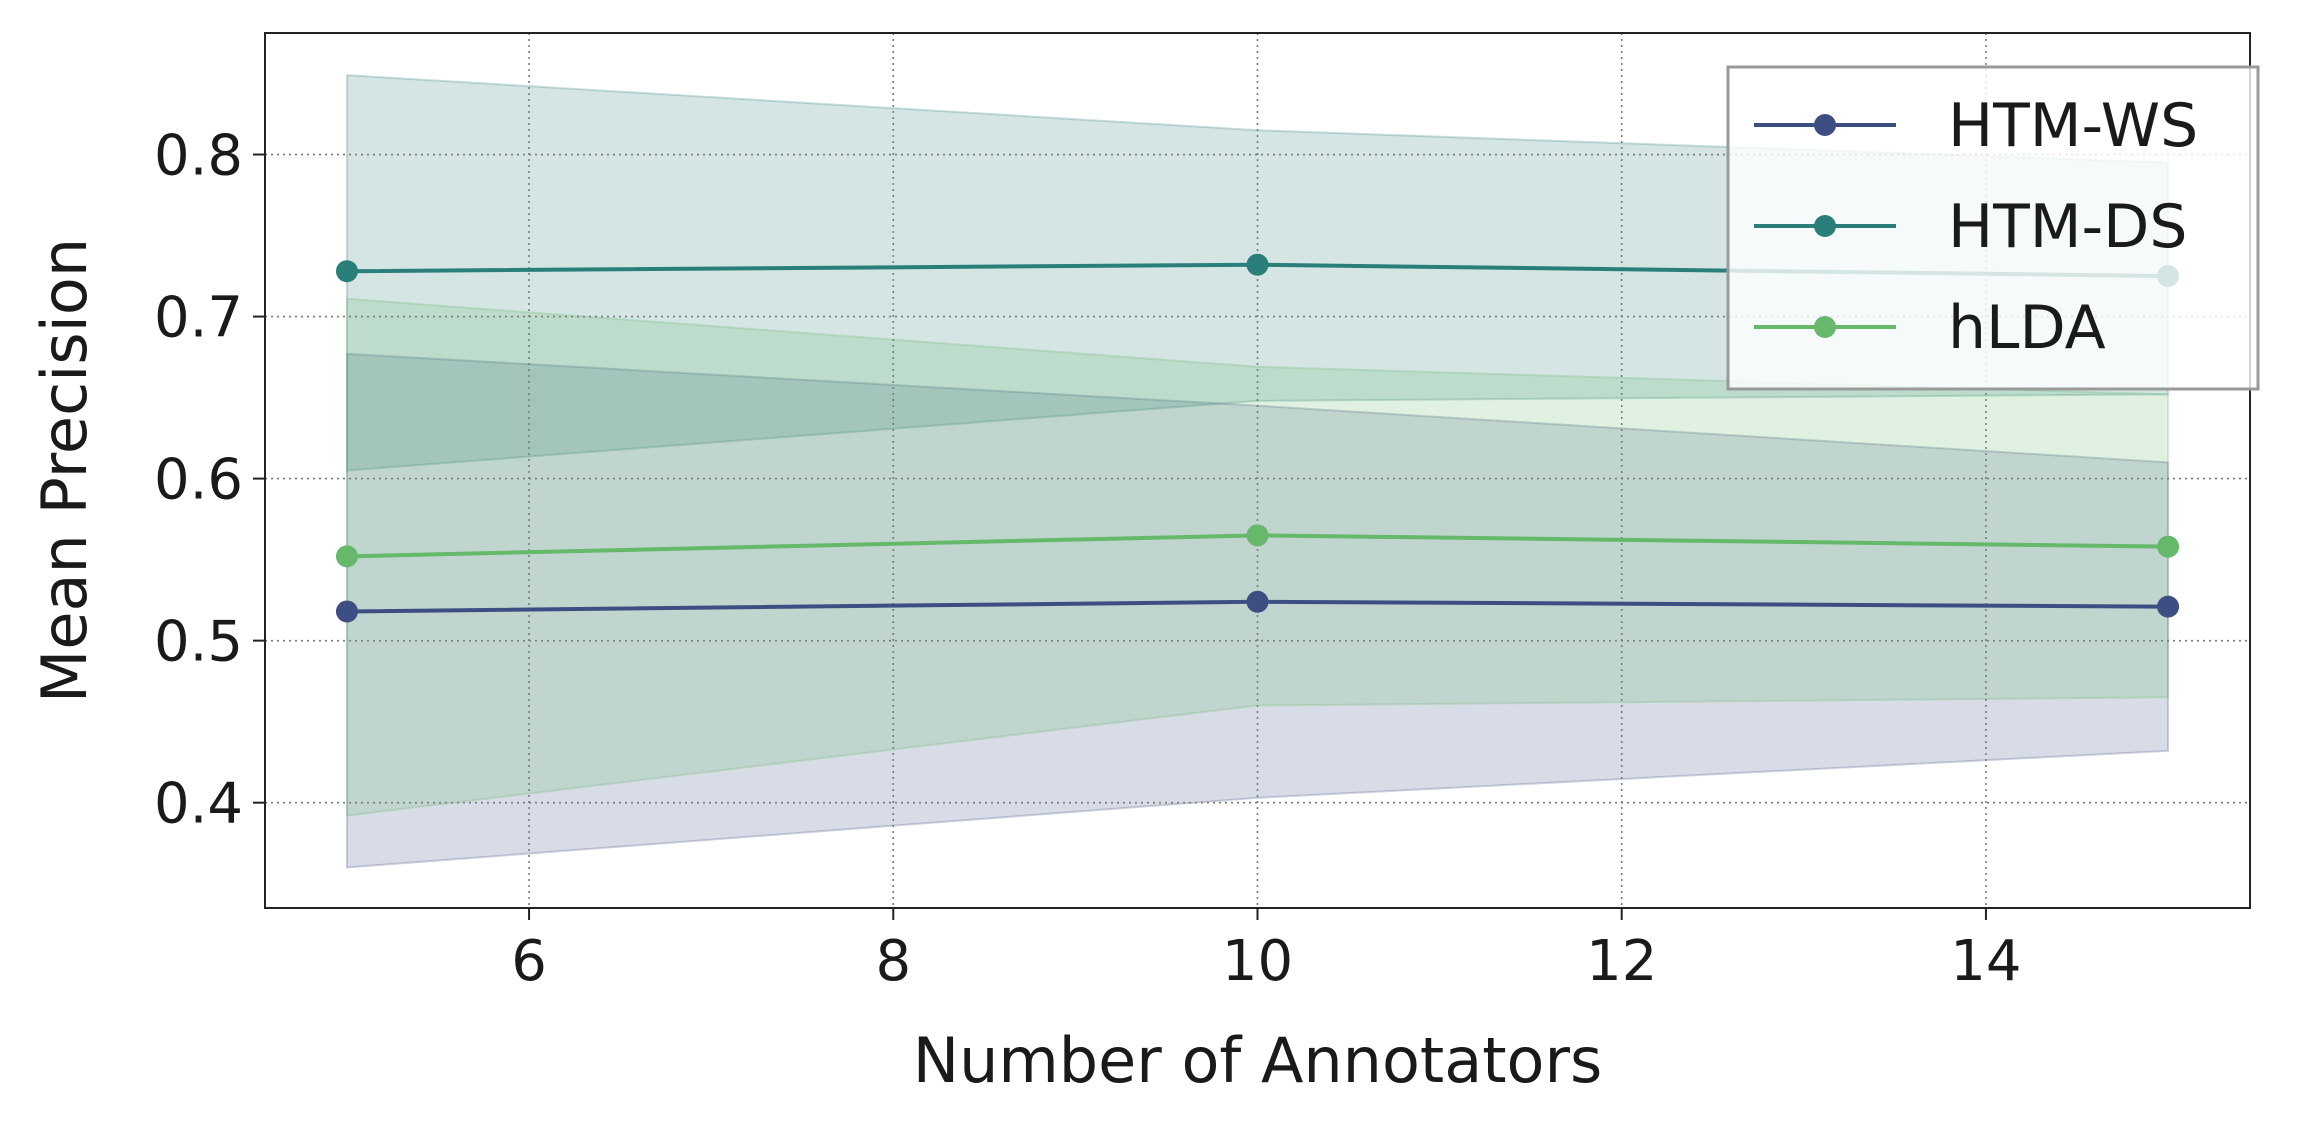  Describe the element at coordinates (1257, 961) in the screenshot. I see `x-tick-label: 10` at that location.